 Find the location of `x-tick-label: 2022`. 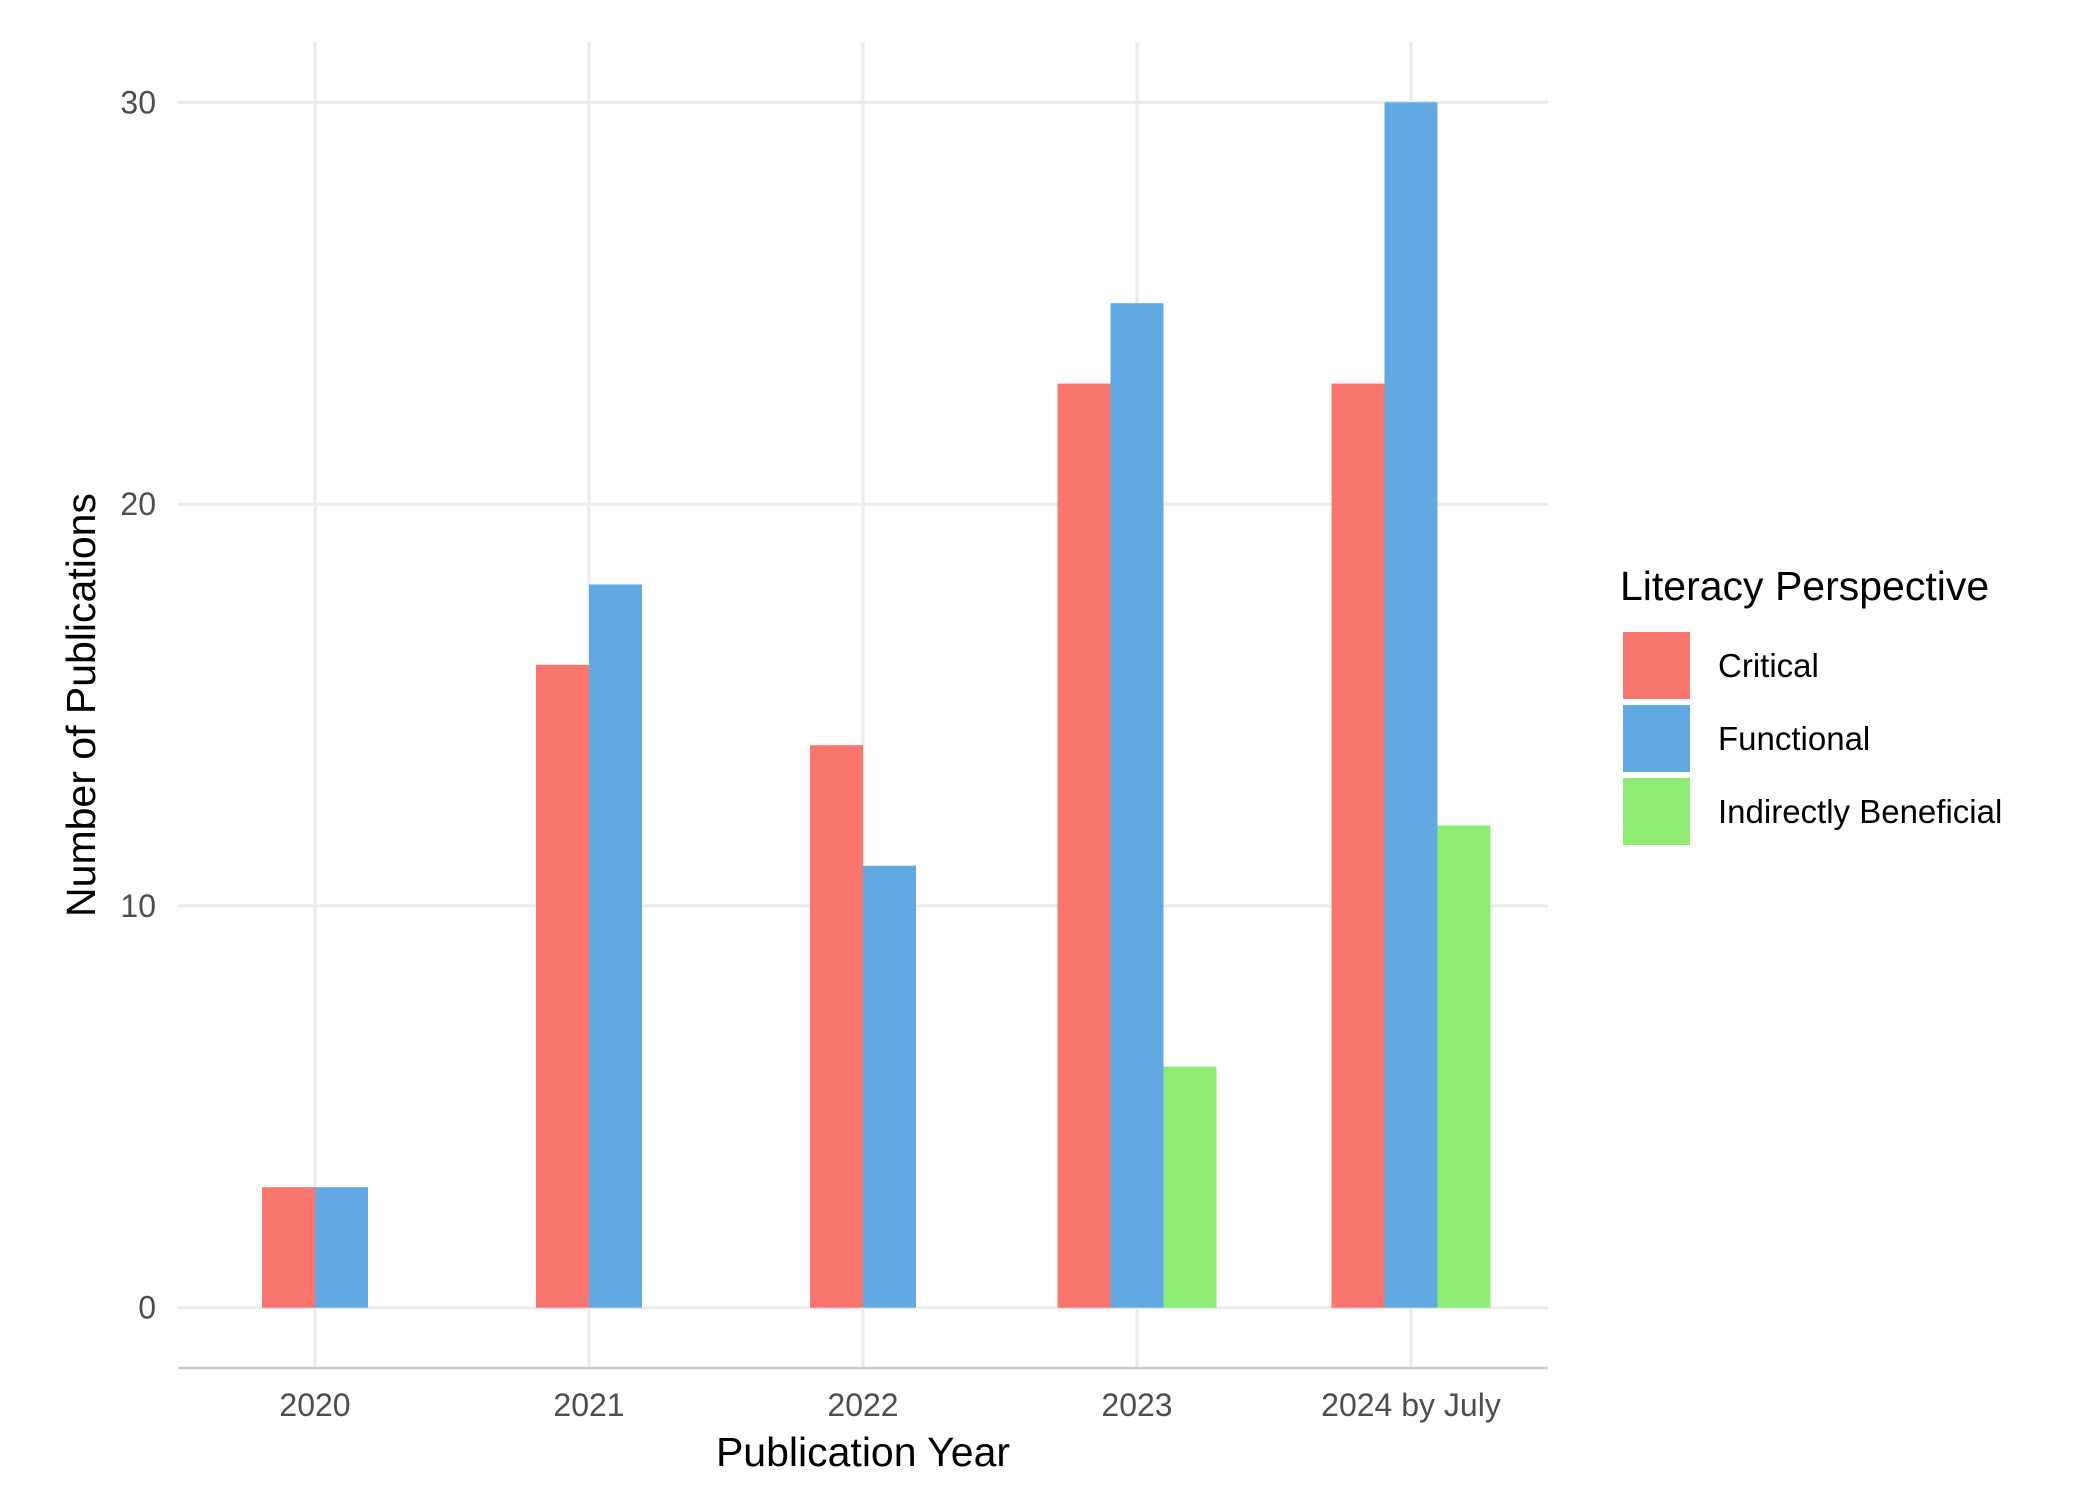

x-tick-label: 2022 is located at coordinates (862, 1405).